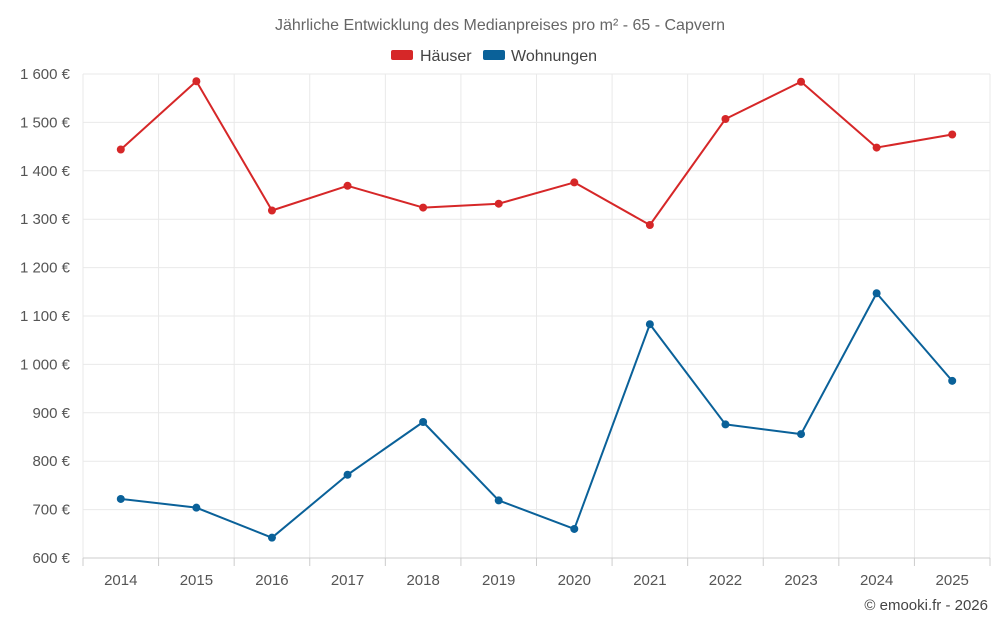 The image size is (1000, 625). Describe the element at coordinates (347, 580) in the screenshot. I see `x-tick-label: 2017` at that location.